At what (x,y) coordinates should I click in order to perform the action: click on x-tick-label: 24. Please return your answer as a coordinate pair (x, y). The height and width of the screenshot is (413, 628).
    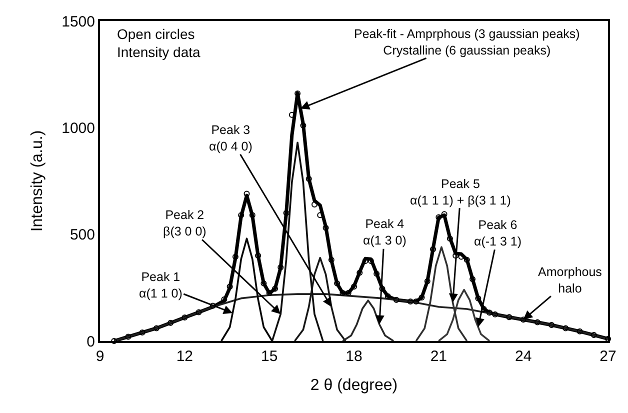
    Looking at the image, I should click on (523, 356).